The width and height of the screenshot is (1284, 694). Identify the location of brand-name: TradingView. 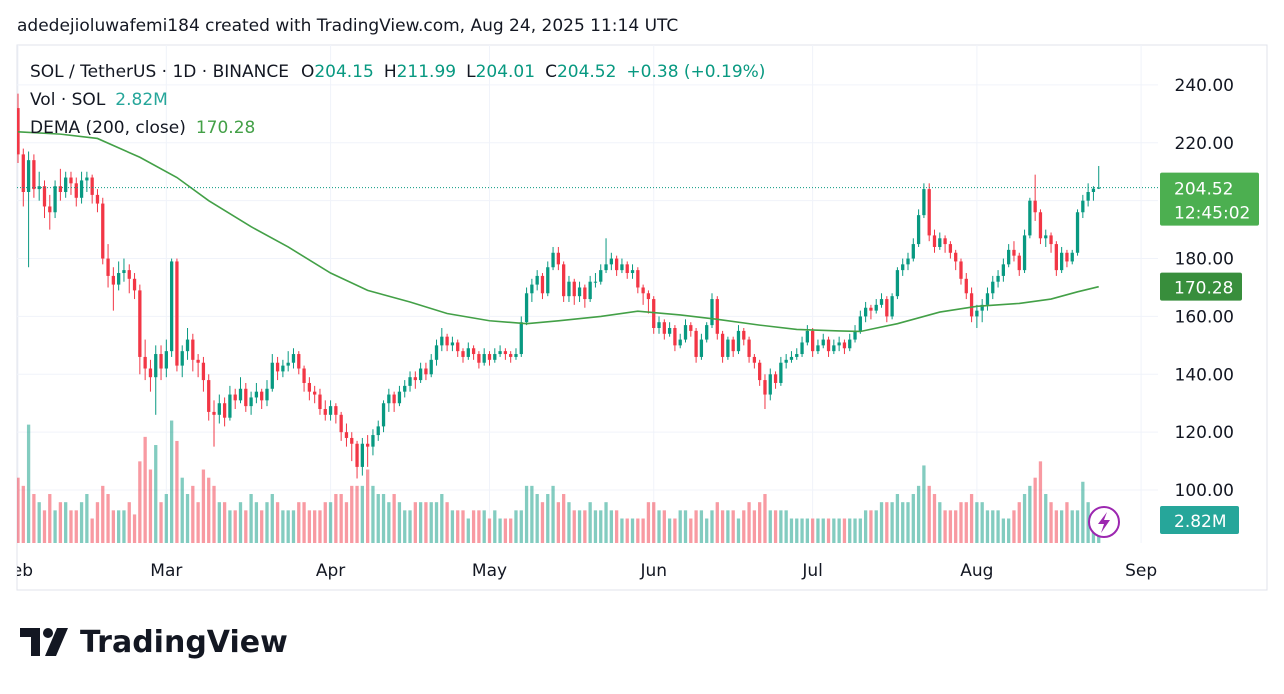
(184, 642).